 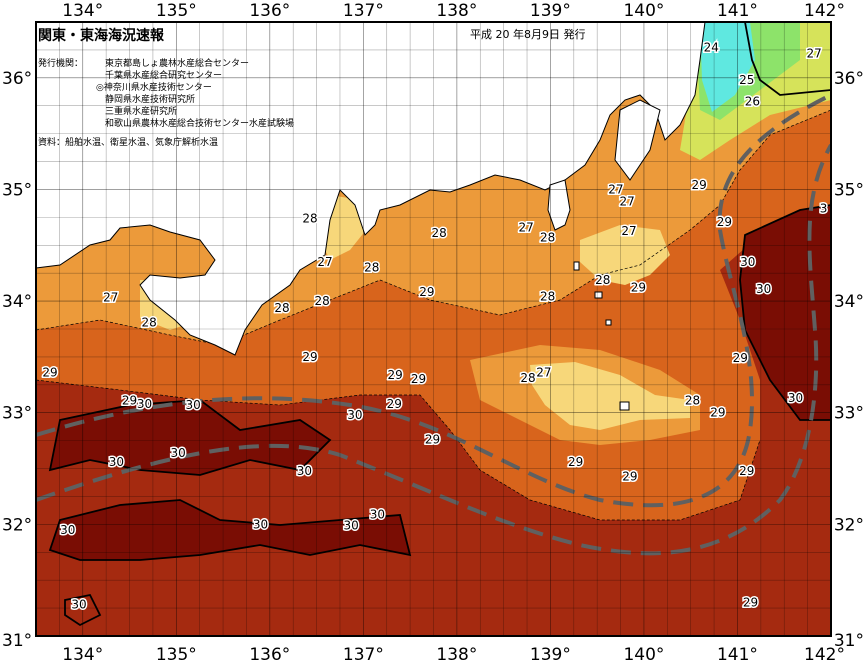 What do you see at coordinates (269, 655) in the screenshot?
I see `longitude-label-bottom: 136°` at bounding box center [269, 655].